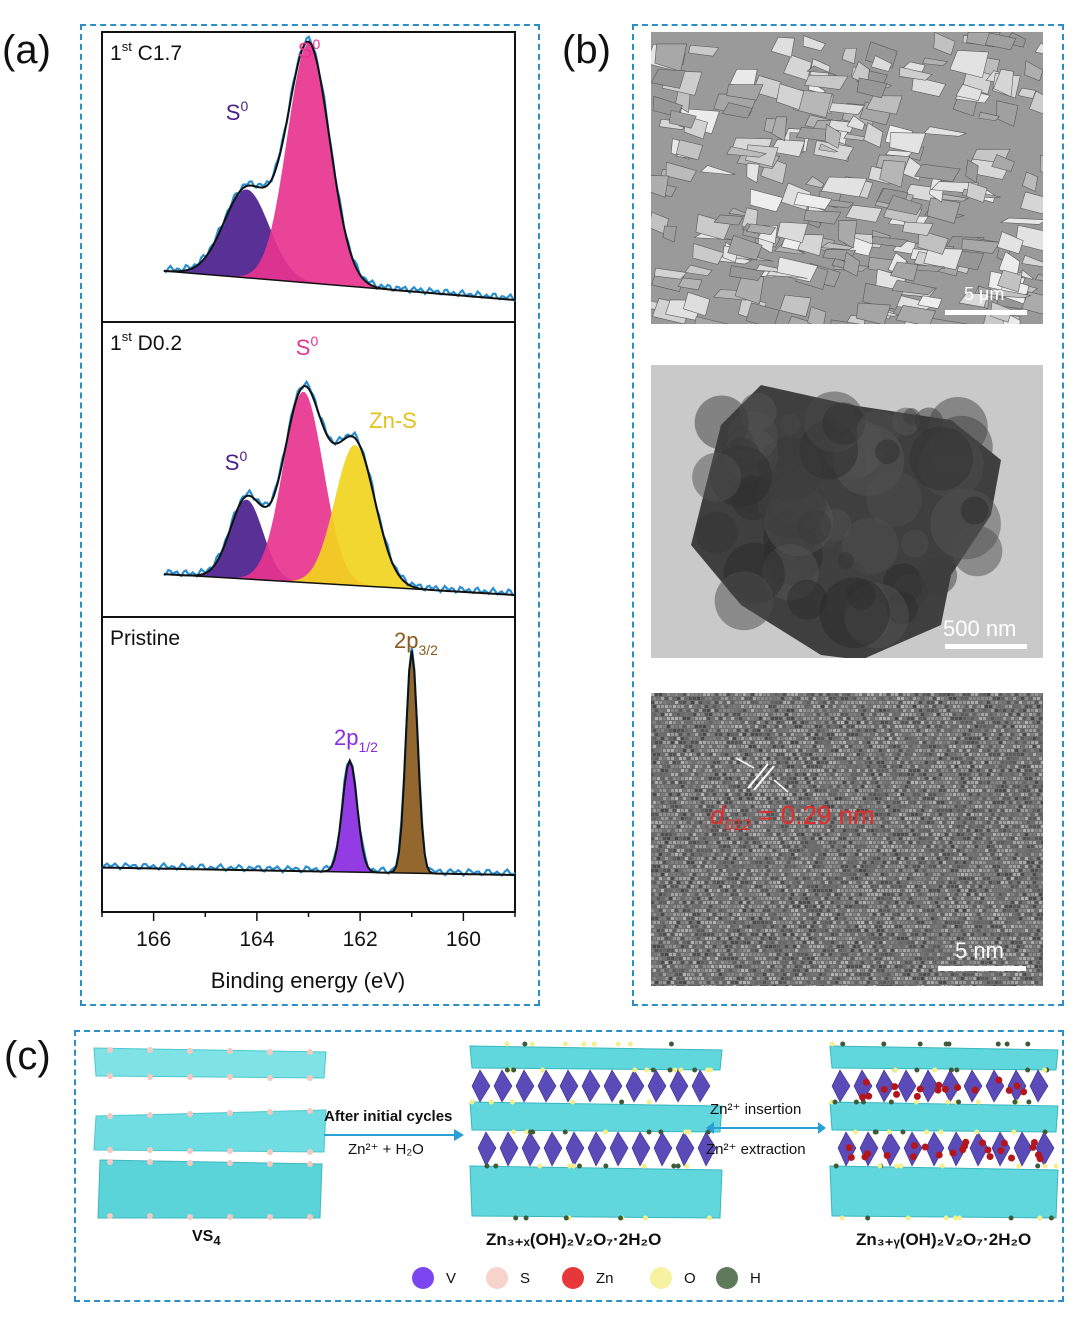 This screenshot has height=1320, width=1080. Describe the element at coordinates (1010, 293) in the screenshot. I see `sem-flake` at that location.